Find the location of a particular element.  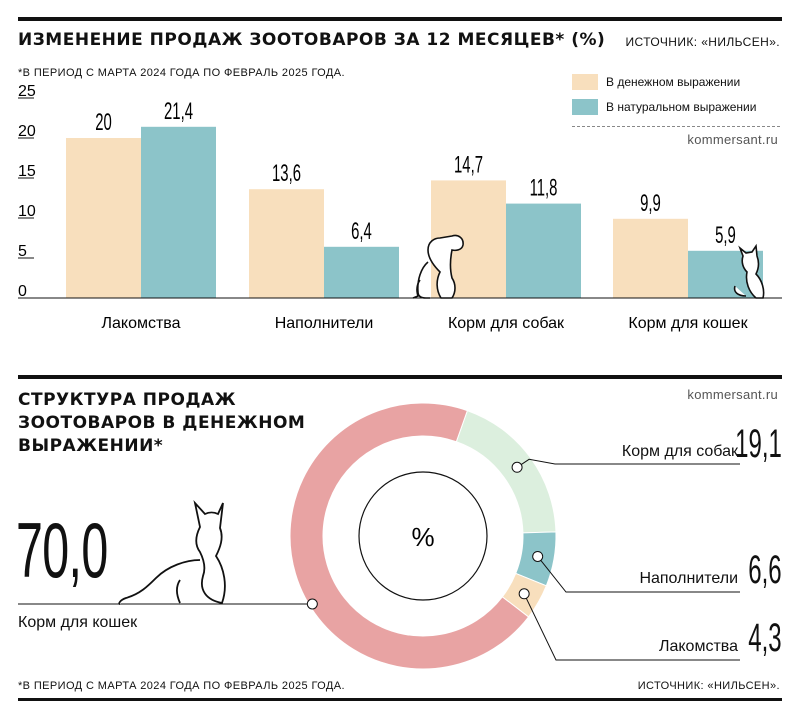

bar-value-label: 5,9 is located at coordinates (725, 235).